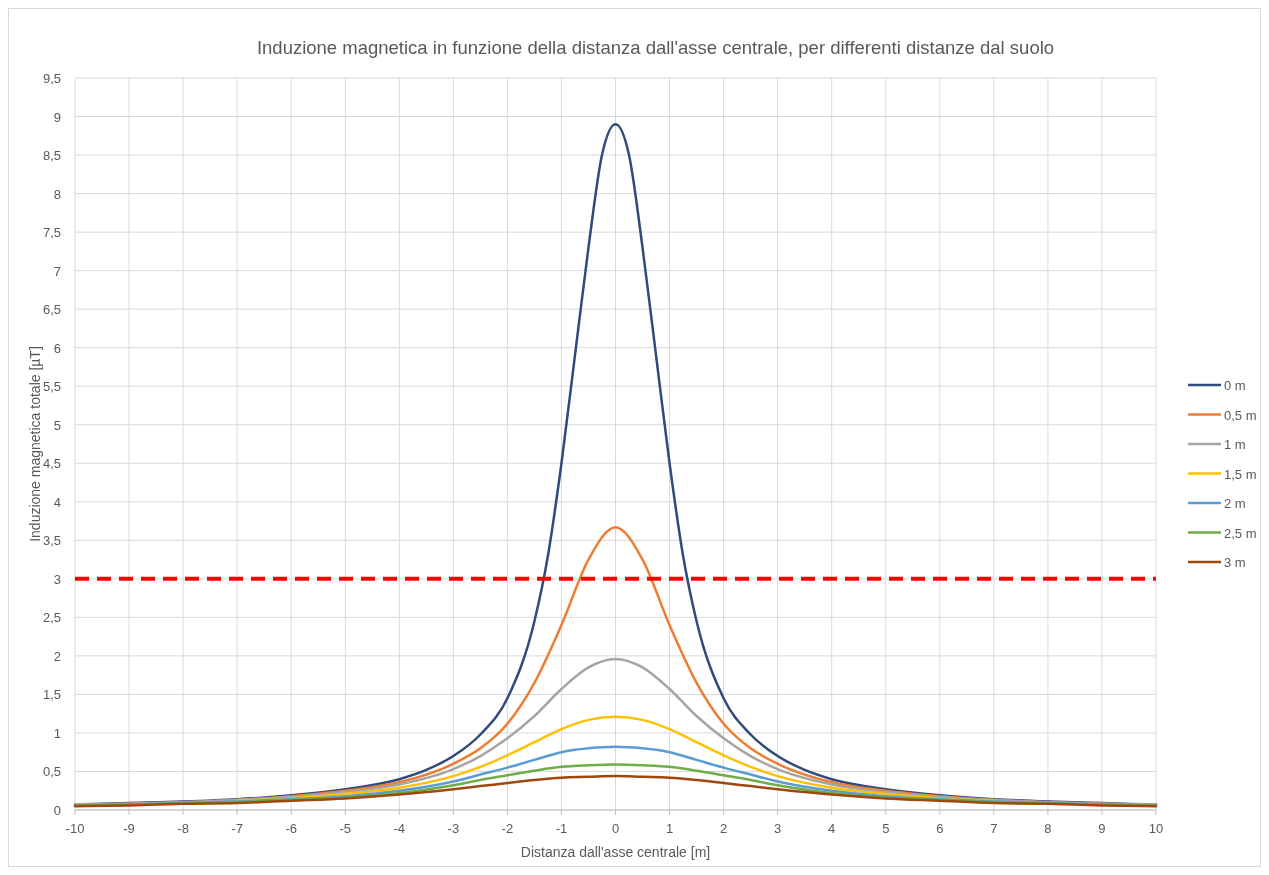 This screenshot has height=875, width=1269. What do you see at coordinates (561, 828) in the screenshot?
I see `x-tick-label: -1` at bounding box center [561, 828].